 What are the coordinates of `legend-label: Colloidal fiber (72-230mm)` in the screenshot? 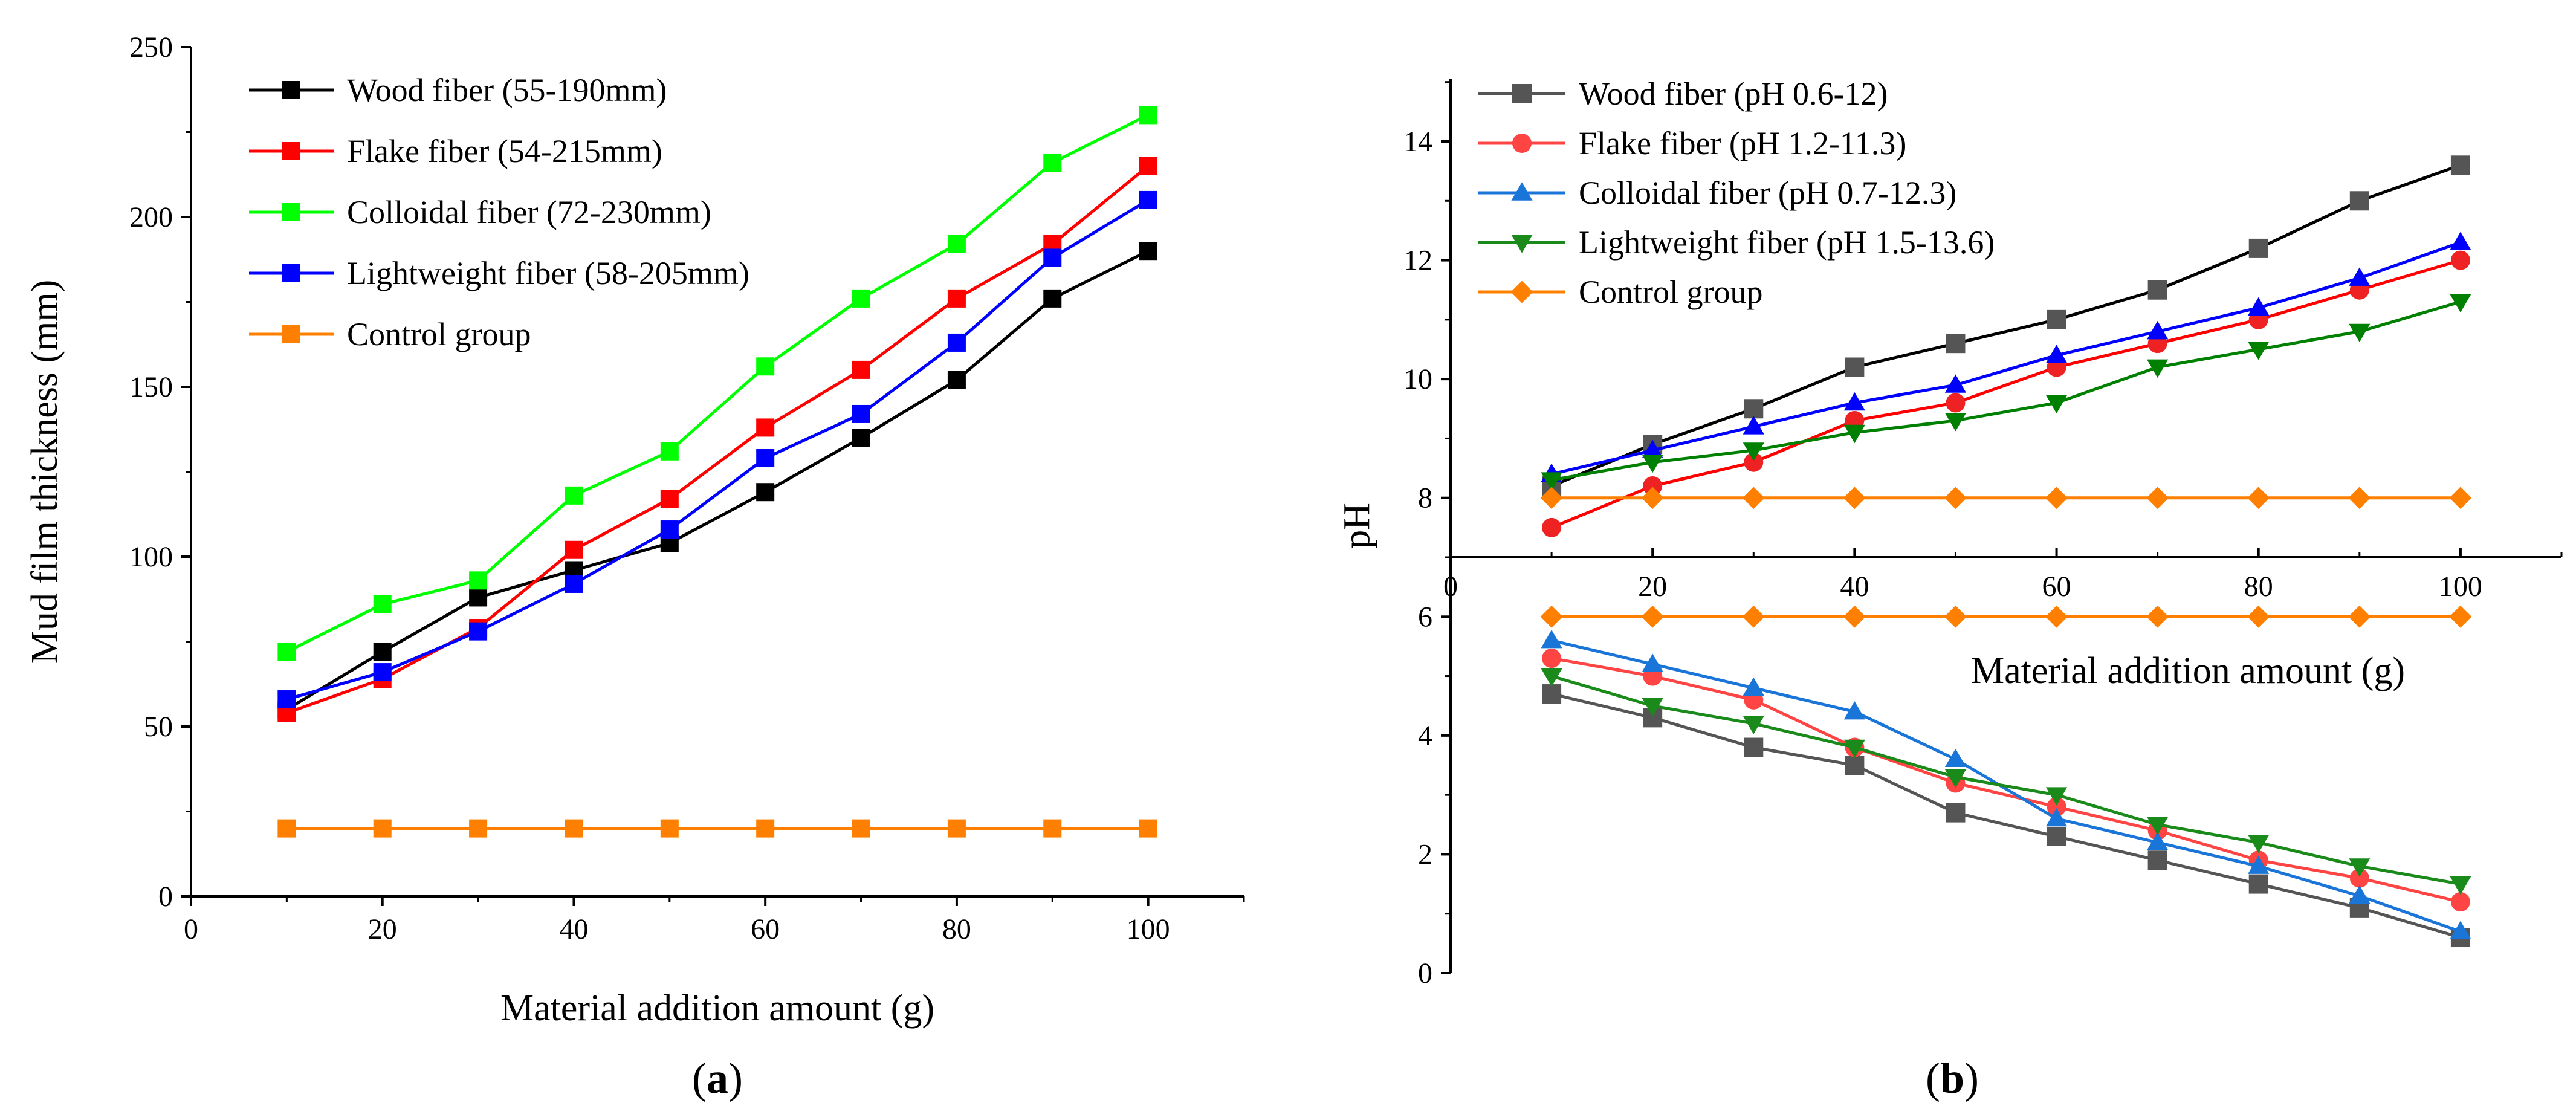 It's located at (529, 212).